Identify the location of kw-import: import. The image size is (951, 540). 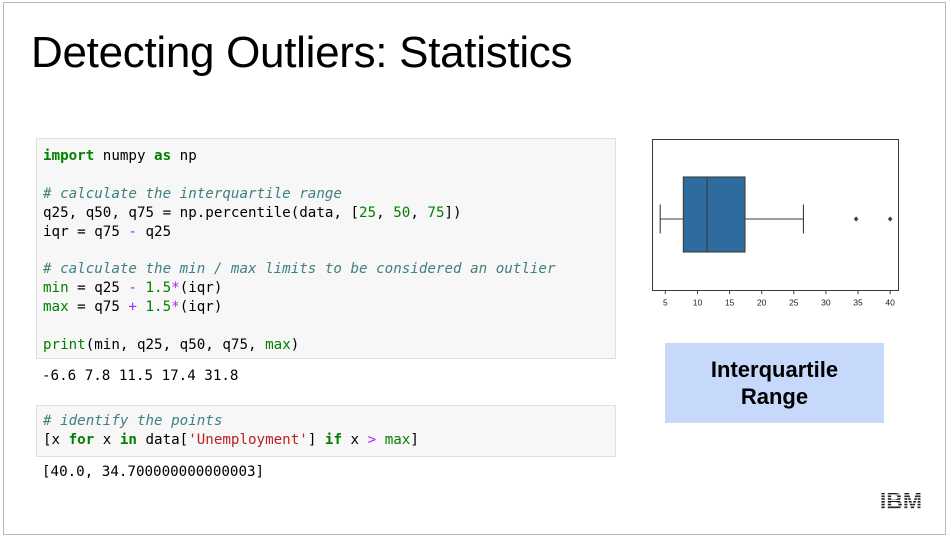
(69, 156).